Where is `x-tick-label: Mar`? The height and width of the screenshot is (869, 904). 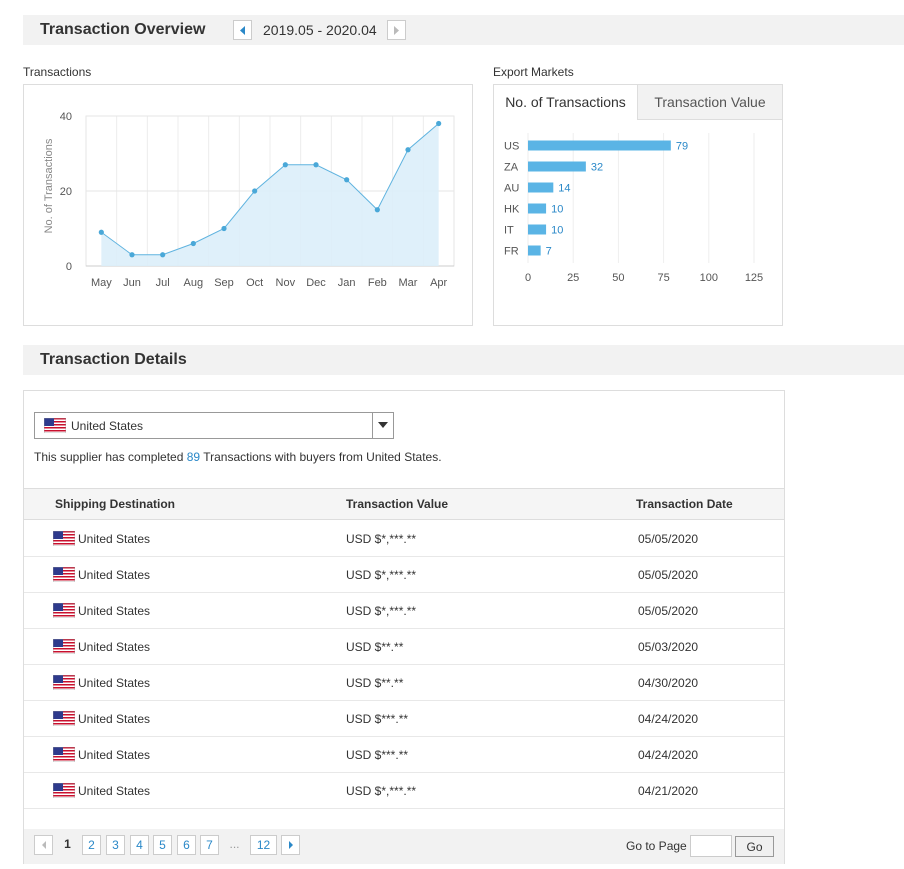 x-tick-label: Mar is located at coordinates (408, 283).